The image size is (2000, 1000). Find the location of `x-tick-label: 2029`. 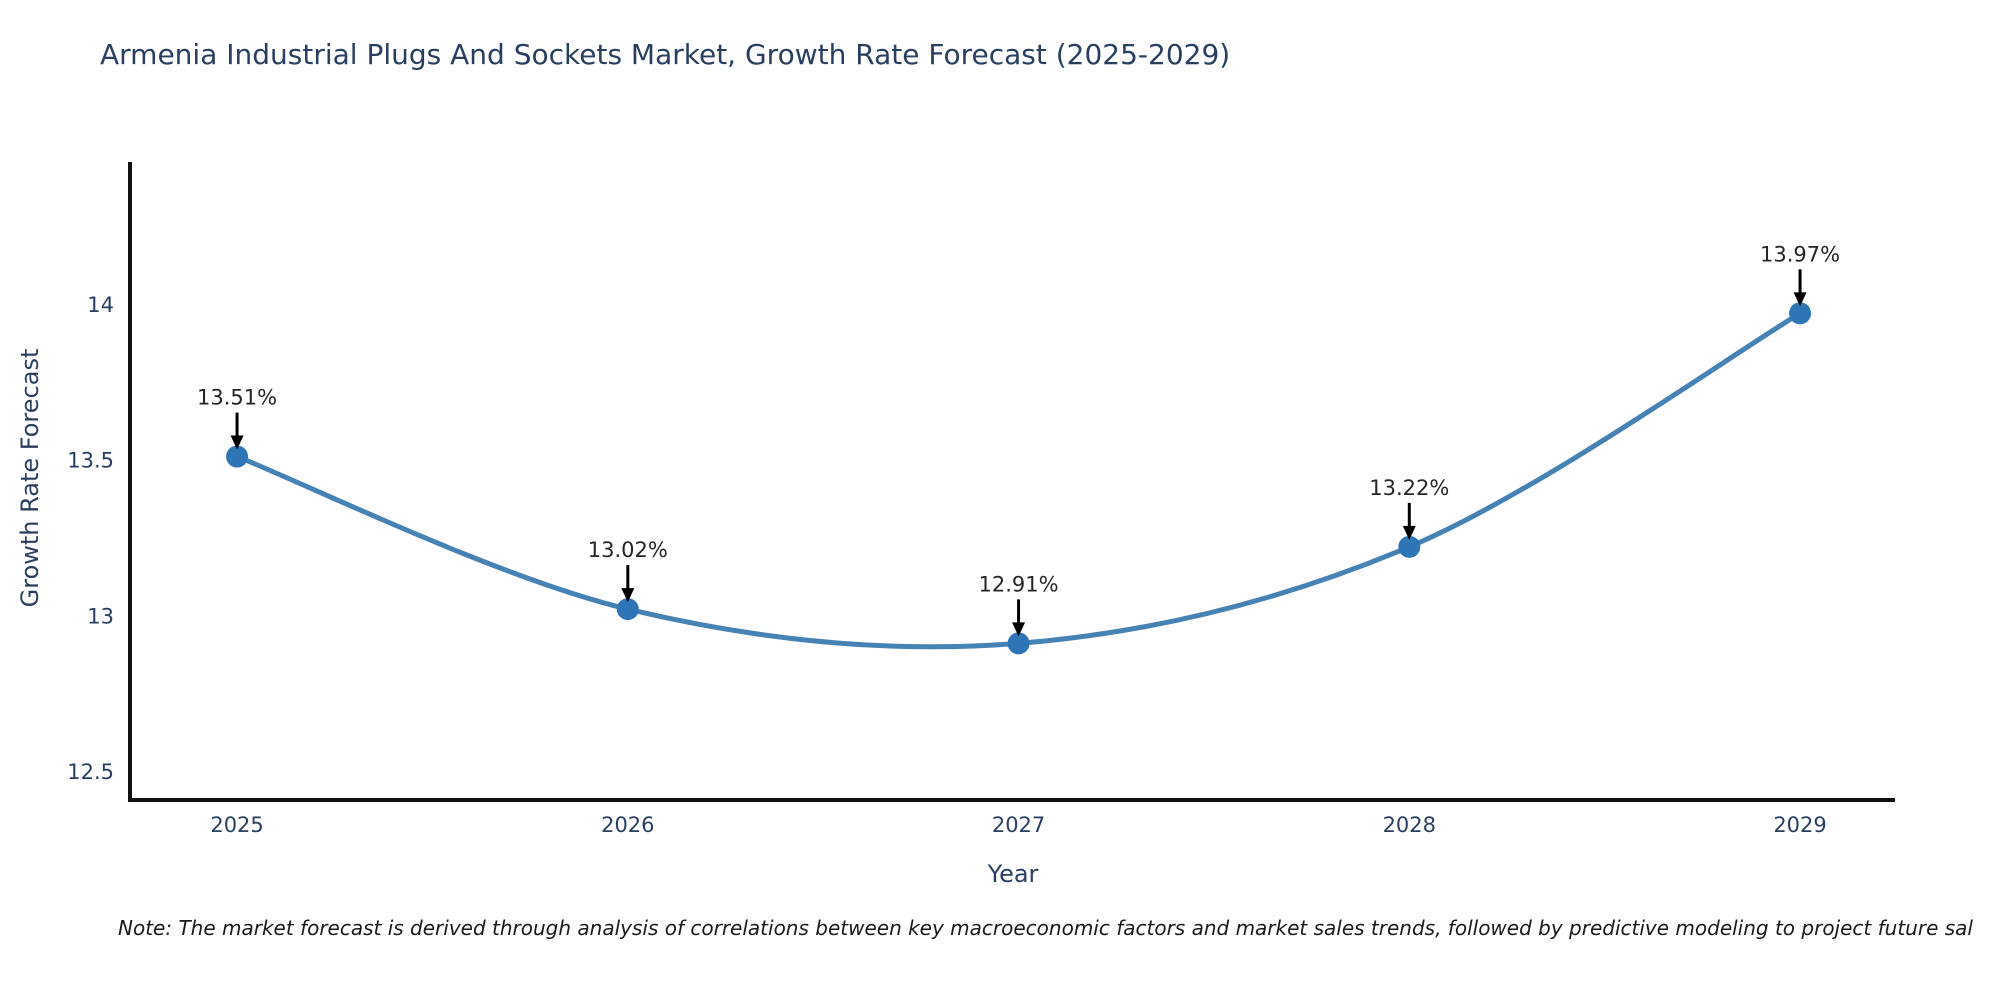

x-tick-label: 2029 is located at coordinates (1799, 825).